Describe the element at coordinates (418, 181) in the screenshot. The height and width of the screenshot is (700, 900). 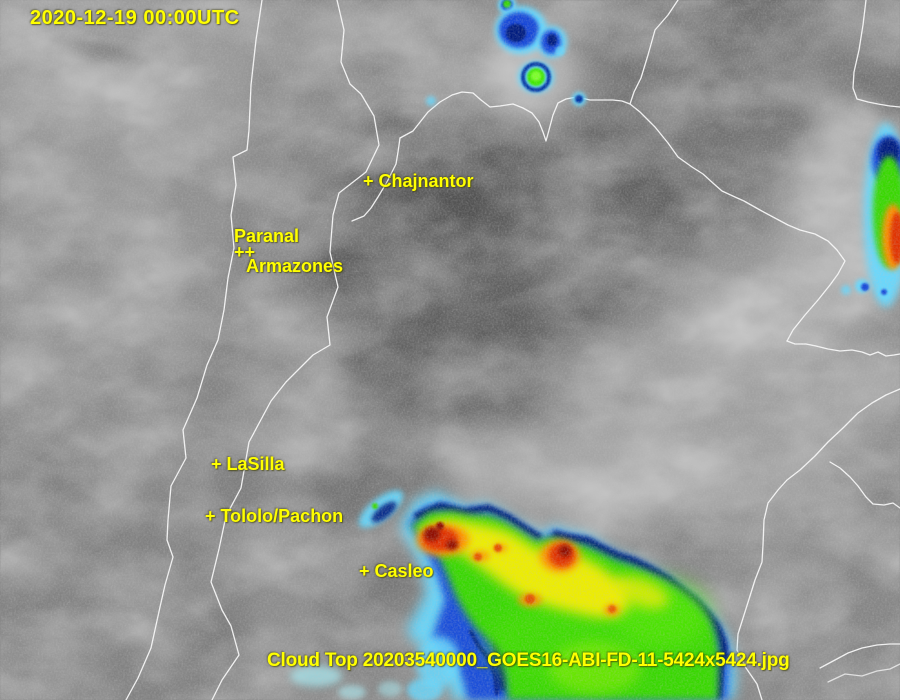
I see `site-label-chajnantor: + Chajnantor` at that location.